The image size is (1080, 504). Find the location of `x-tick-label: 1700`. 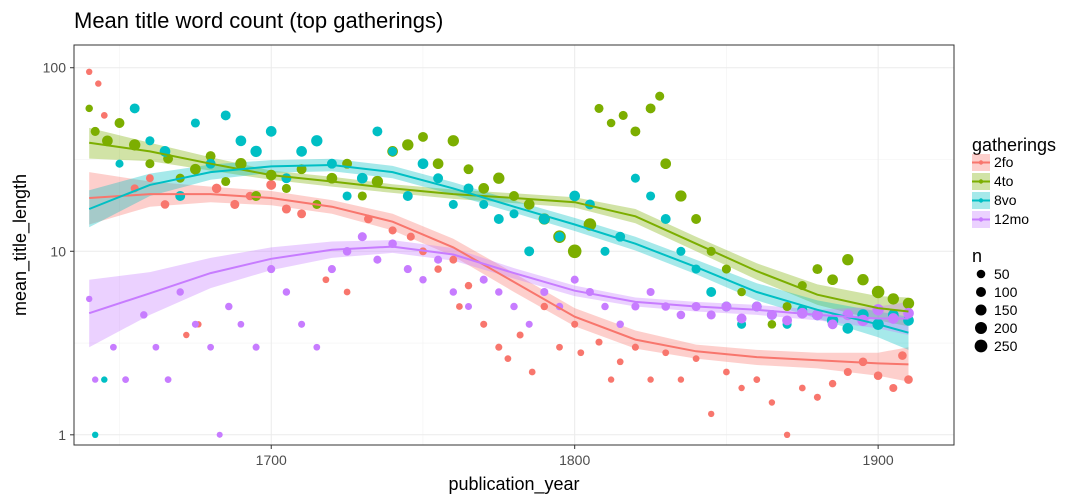

x-tick-label: 1700 is located at coordinates (271, 460).